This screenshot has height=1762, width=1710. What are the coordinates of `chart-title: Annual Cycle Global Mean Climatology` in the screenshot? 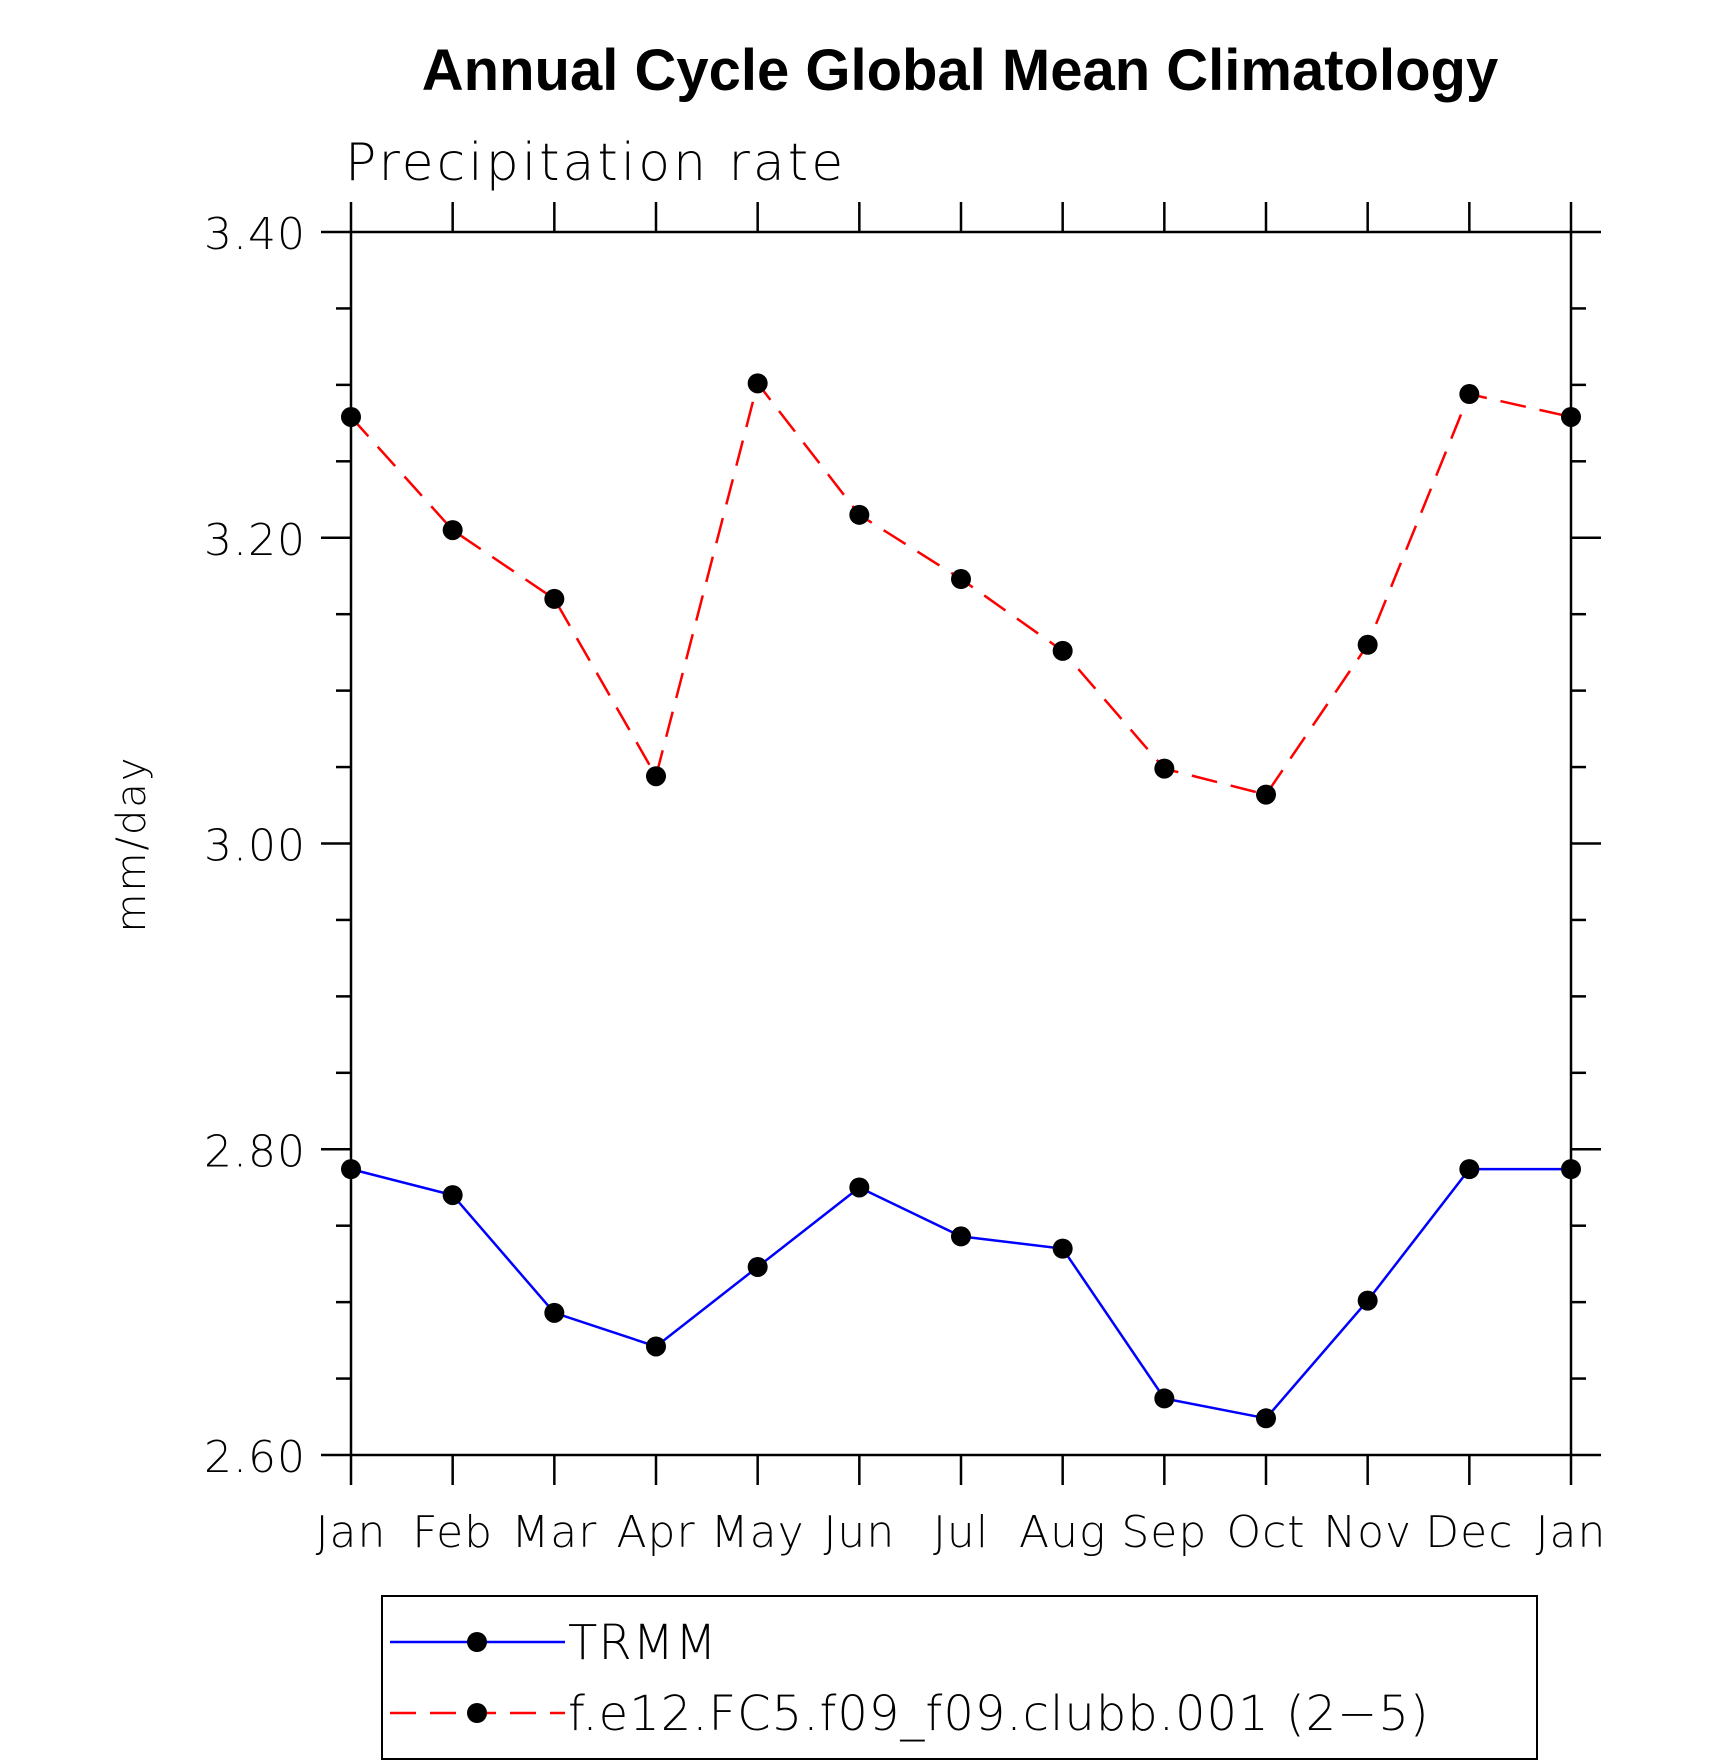 It's located at (960, 70).